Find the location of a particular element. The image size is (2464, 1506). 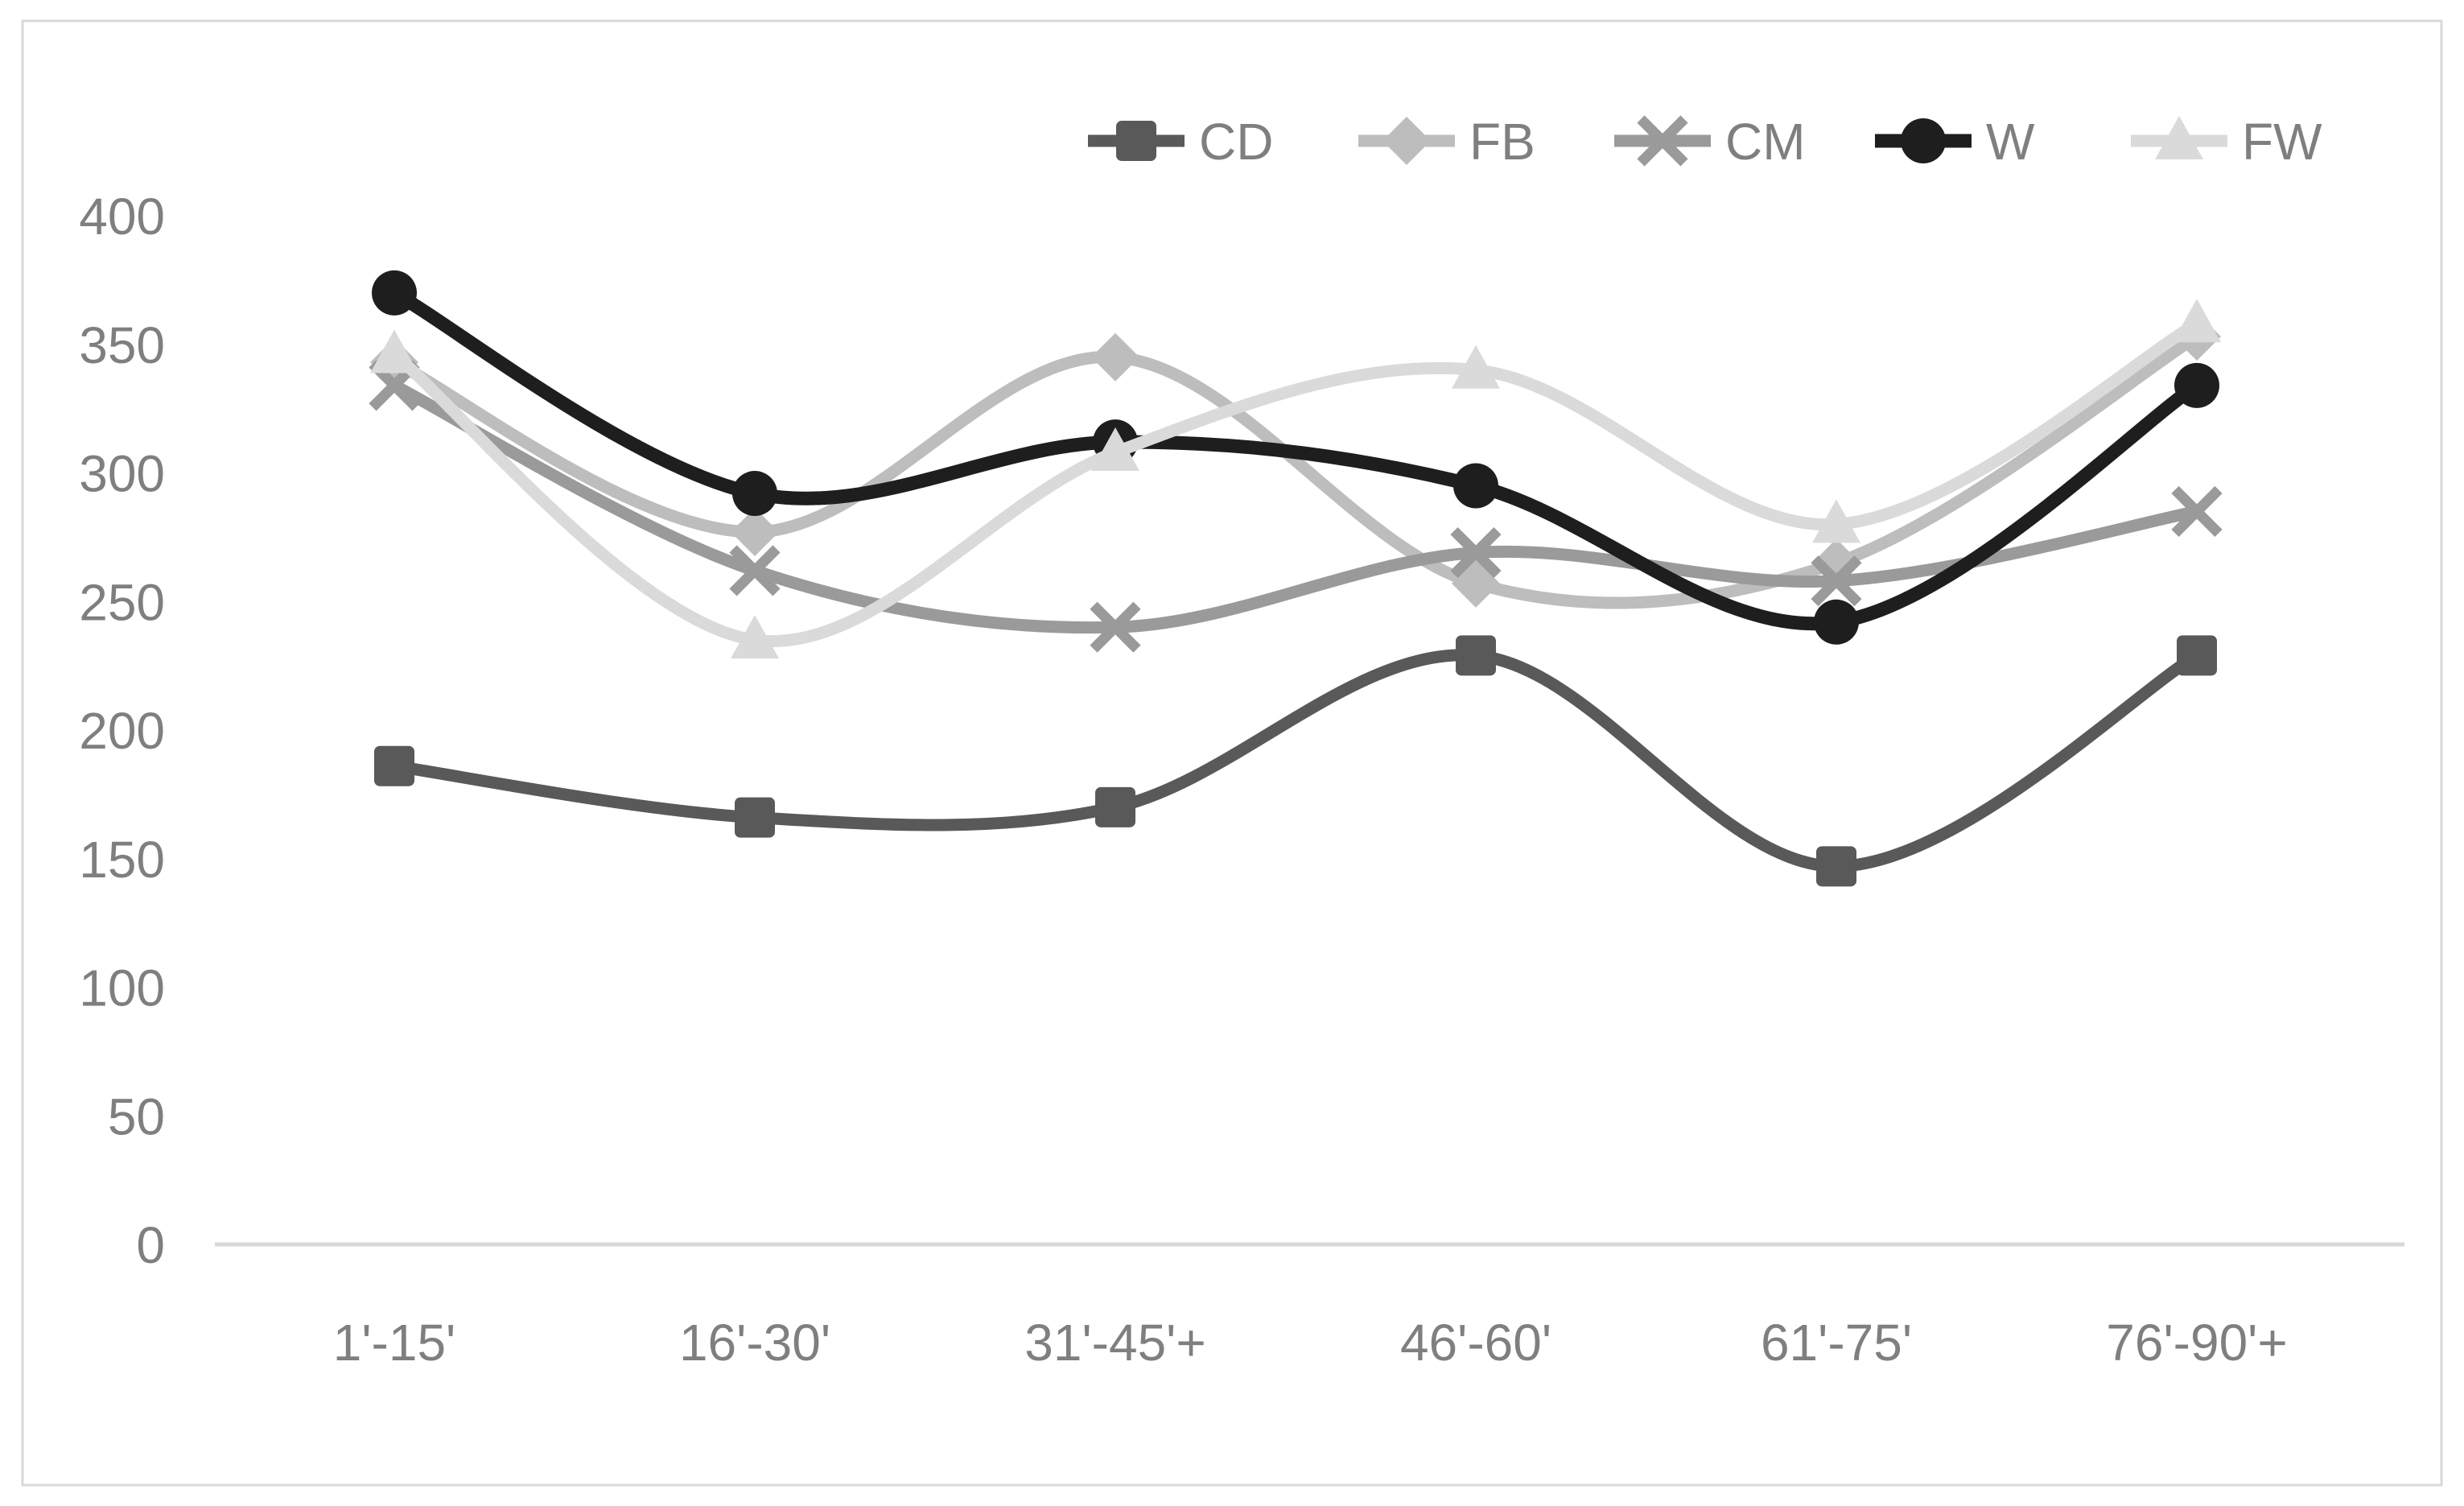

legend-label-CD: CD is located at coordinates (1236, 142).